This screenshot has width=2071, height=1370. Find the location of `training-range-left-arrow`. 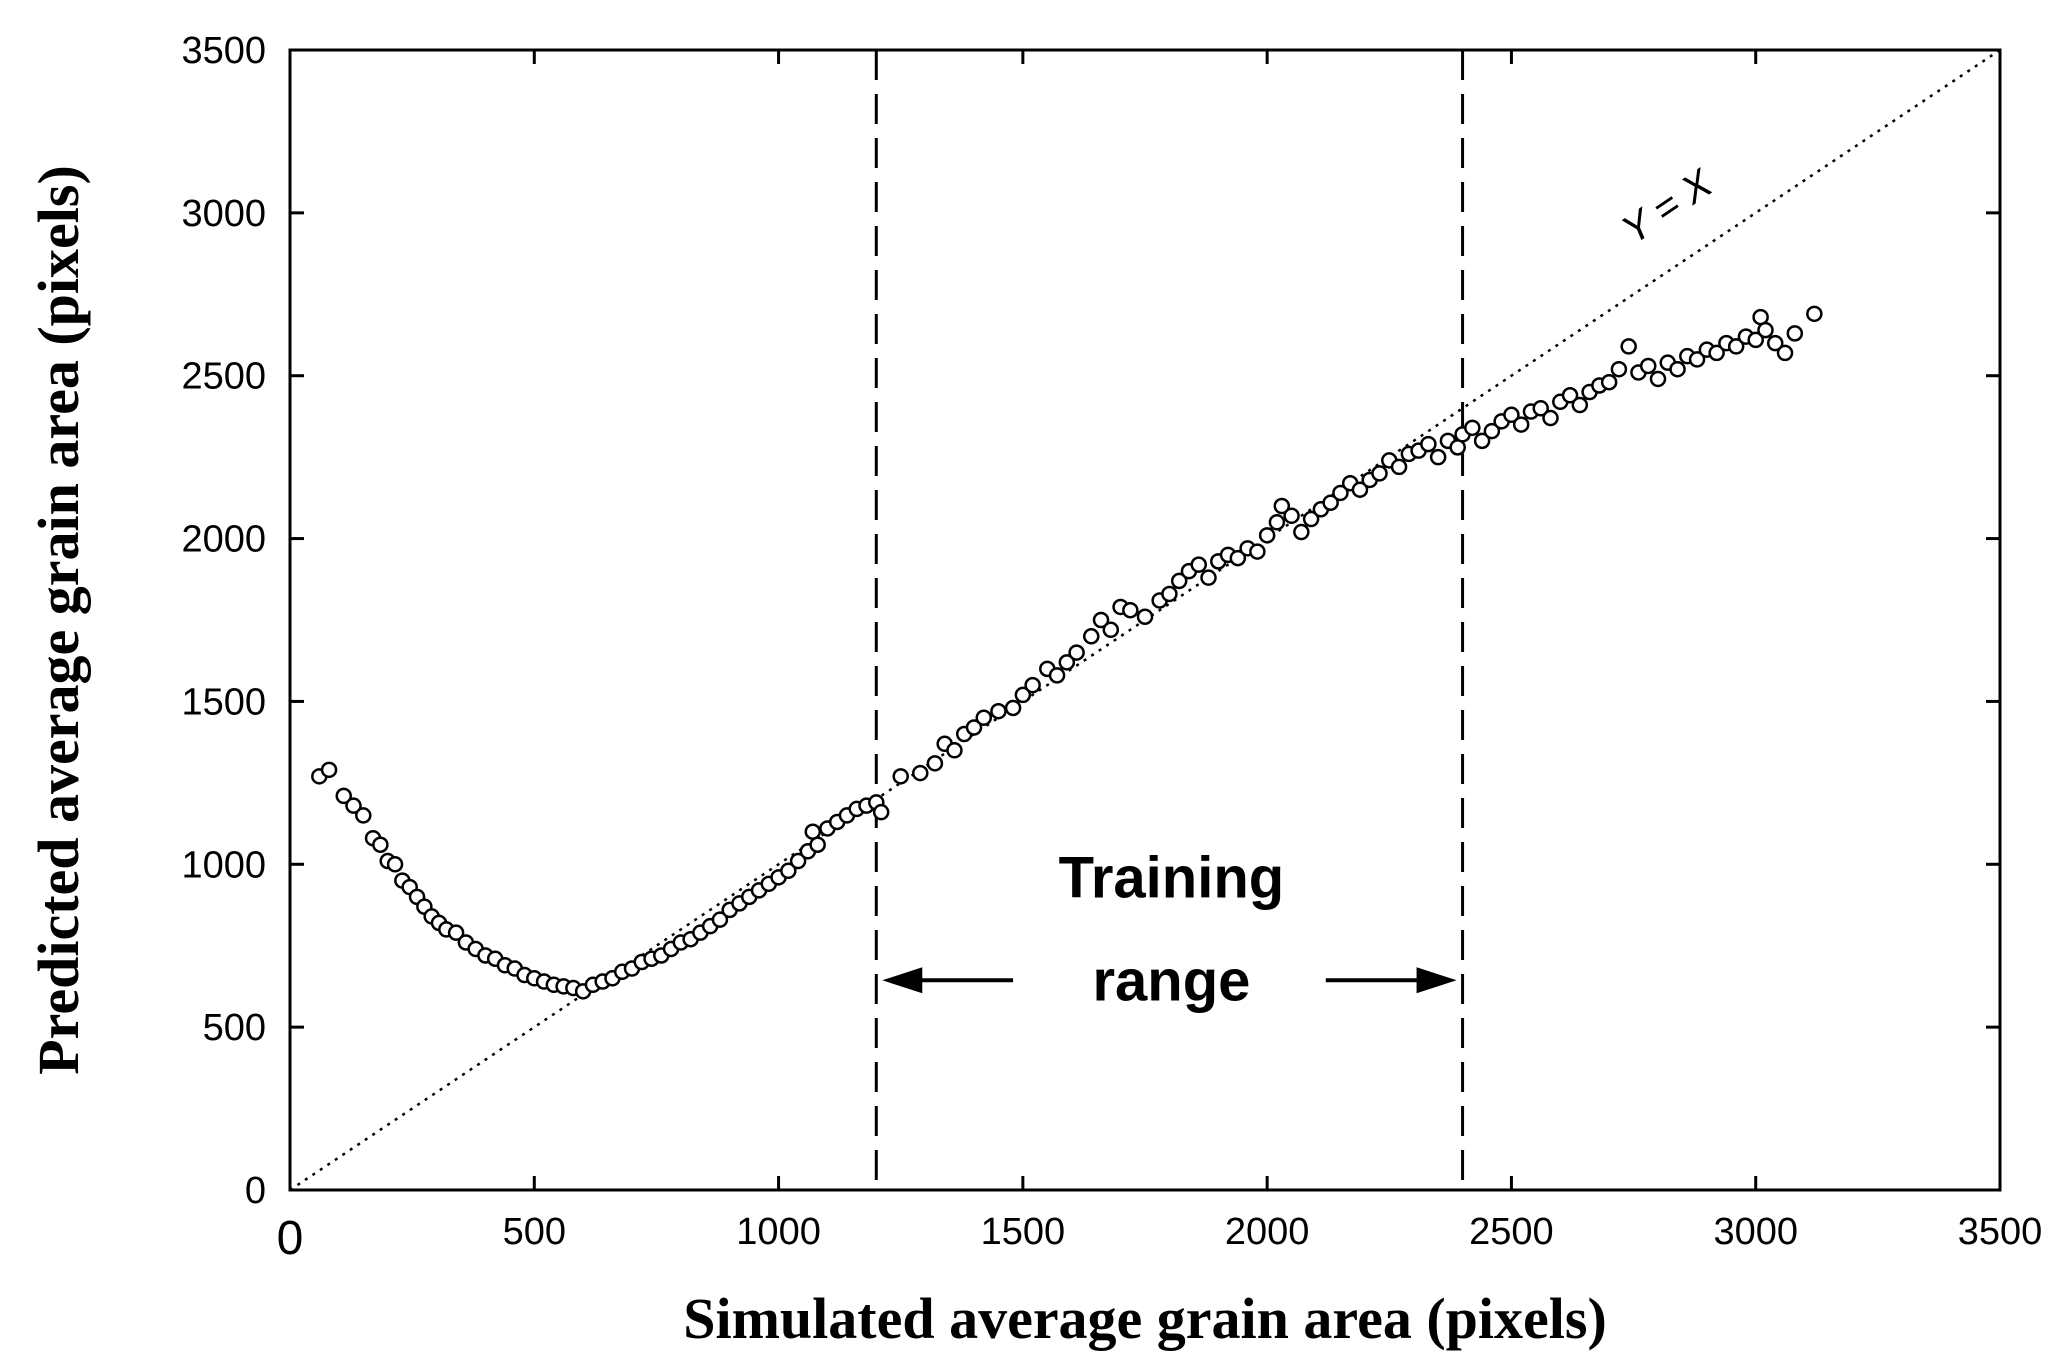

training-range-left-arrow is located at coordinates (948, 980).